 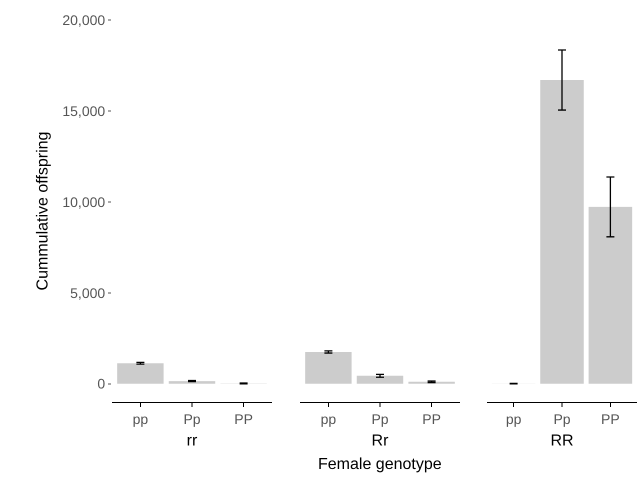 I want to click on x-axis-title: Rr, so click(x=381, y=441).